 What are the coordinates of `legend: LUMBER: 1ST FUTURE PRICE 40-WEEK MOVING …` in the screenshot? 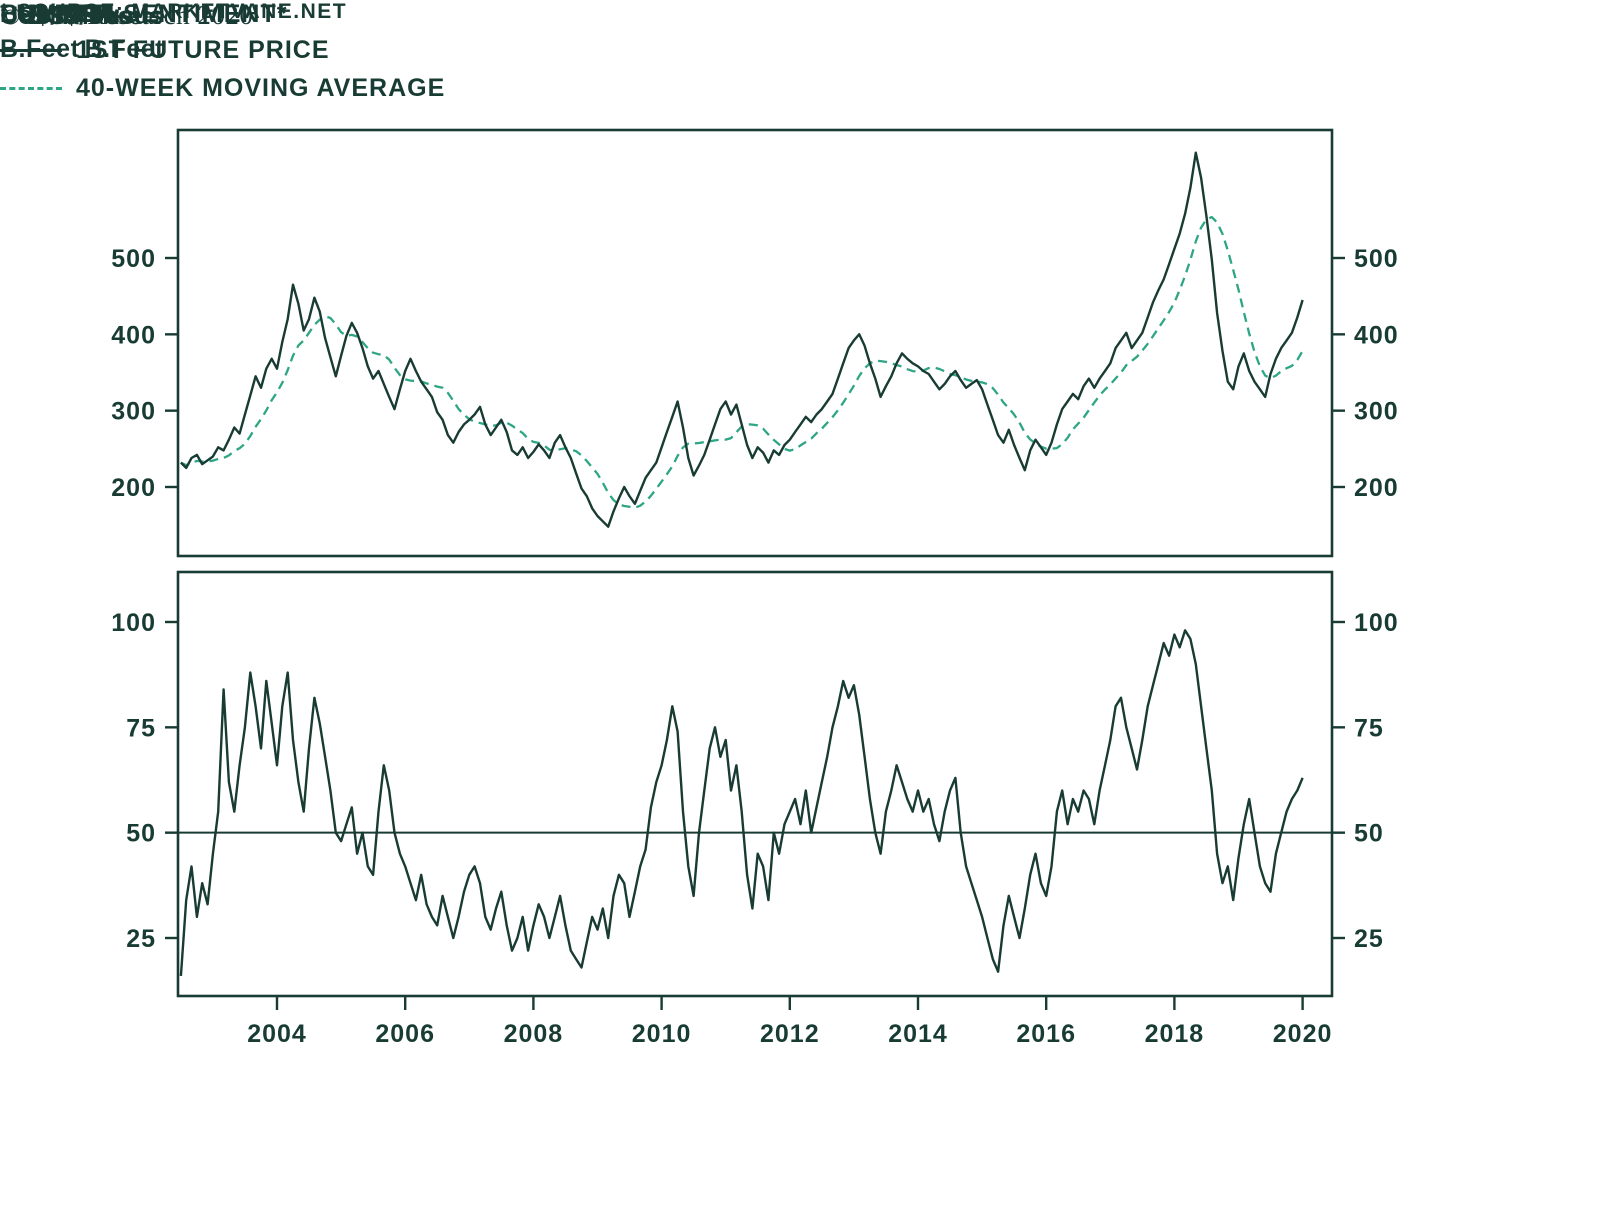 It's located at (222, 56).